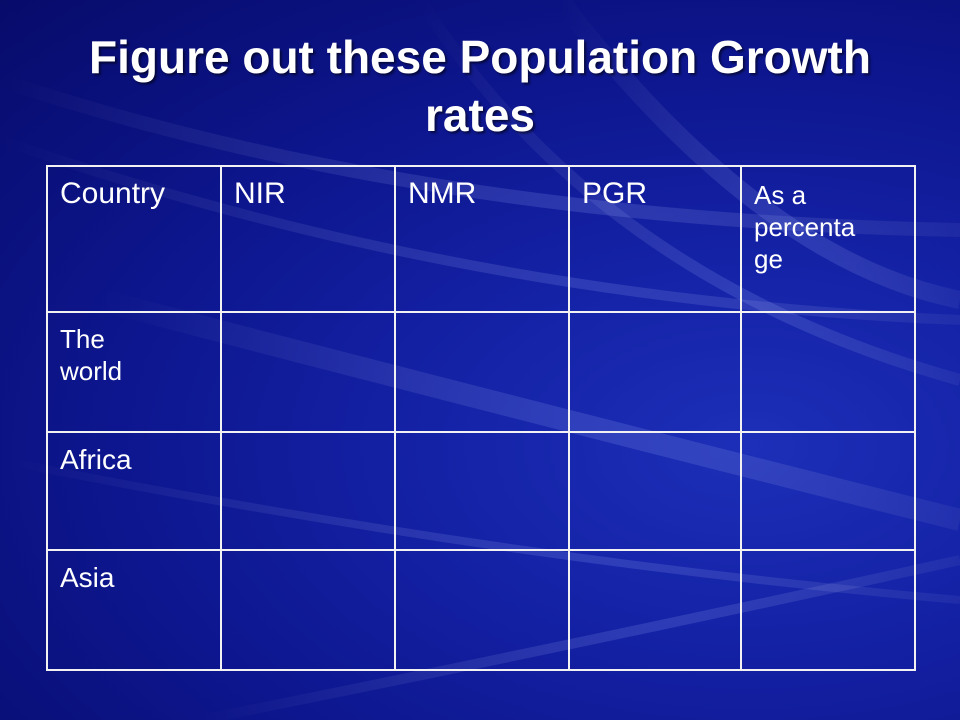  I want to click on row-label-line: world, so click(91, 371).